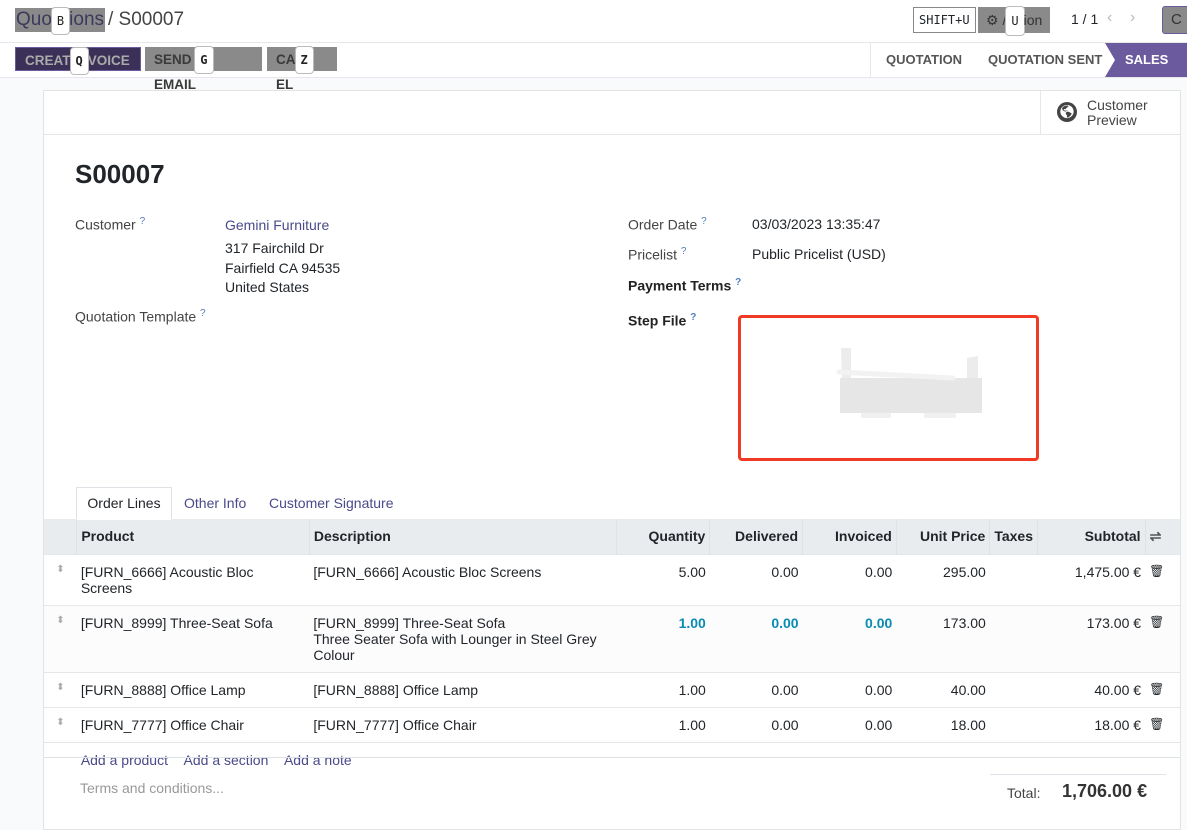 The width and height of the screenshot is (1187, 830). Describe the element at coordinates (663, 224) in the screenshot. I see `label-text: Order Date` at that location.